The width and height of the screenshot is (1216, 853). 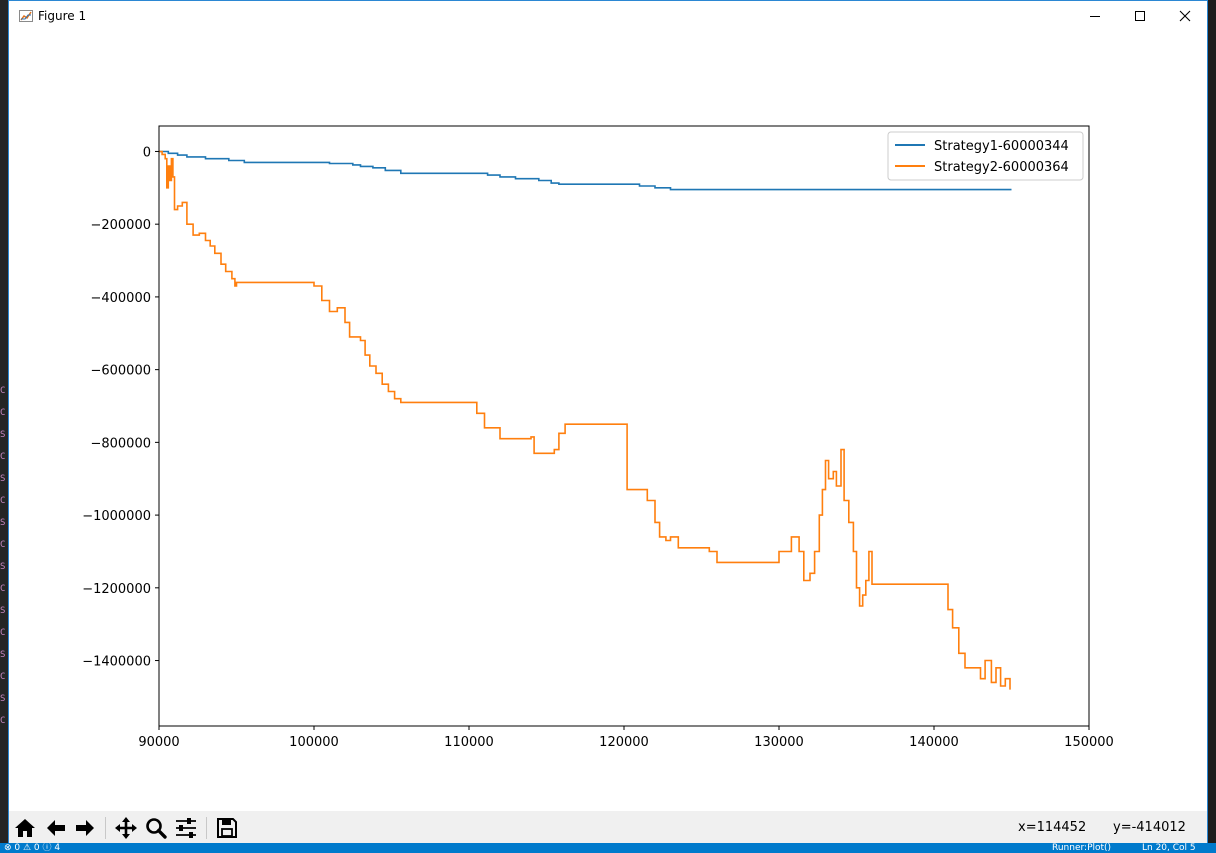 I want to click on minimize-button, so click(x=1095, y=16).